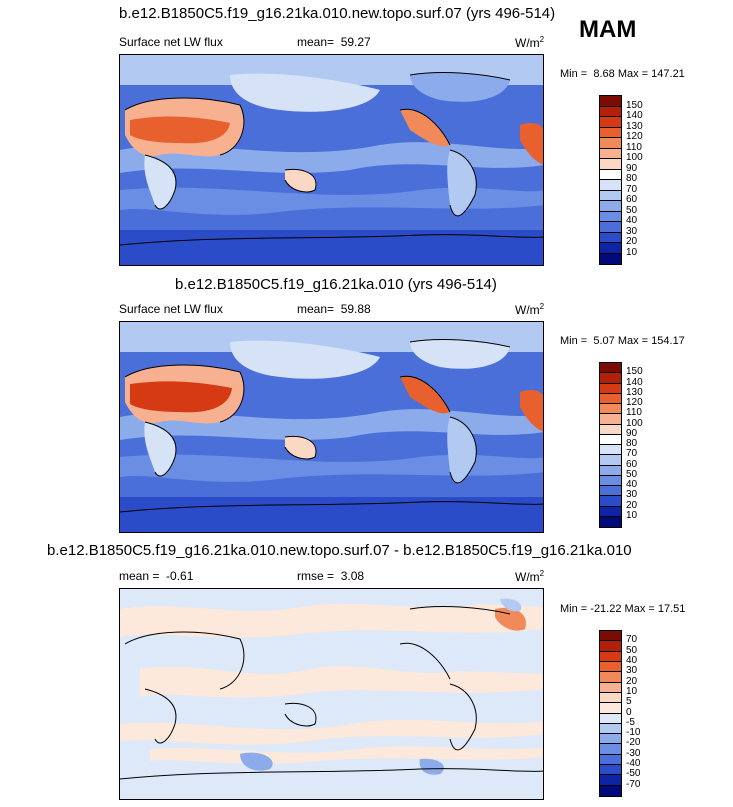  Describe the element at coordinates (632, 220) in the screenshot. I see `colorbar-1-tick-label: 40` at that location.